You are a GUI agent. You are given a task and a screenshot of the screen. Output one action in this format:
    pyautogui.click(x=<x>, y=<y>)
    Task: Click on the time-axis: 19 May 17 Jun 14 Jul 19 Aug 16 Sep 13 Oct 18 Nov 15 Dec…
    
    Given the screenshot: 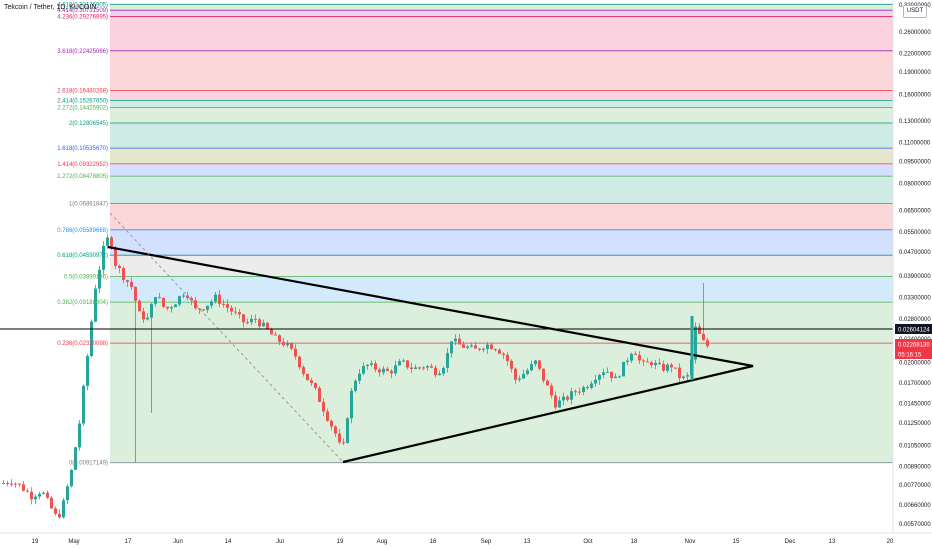 What is the action you would take?
    pyautogui.click(x=466, y=541)
    